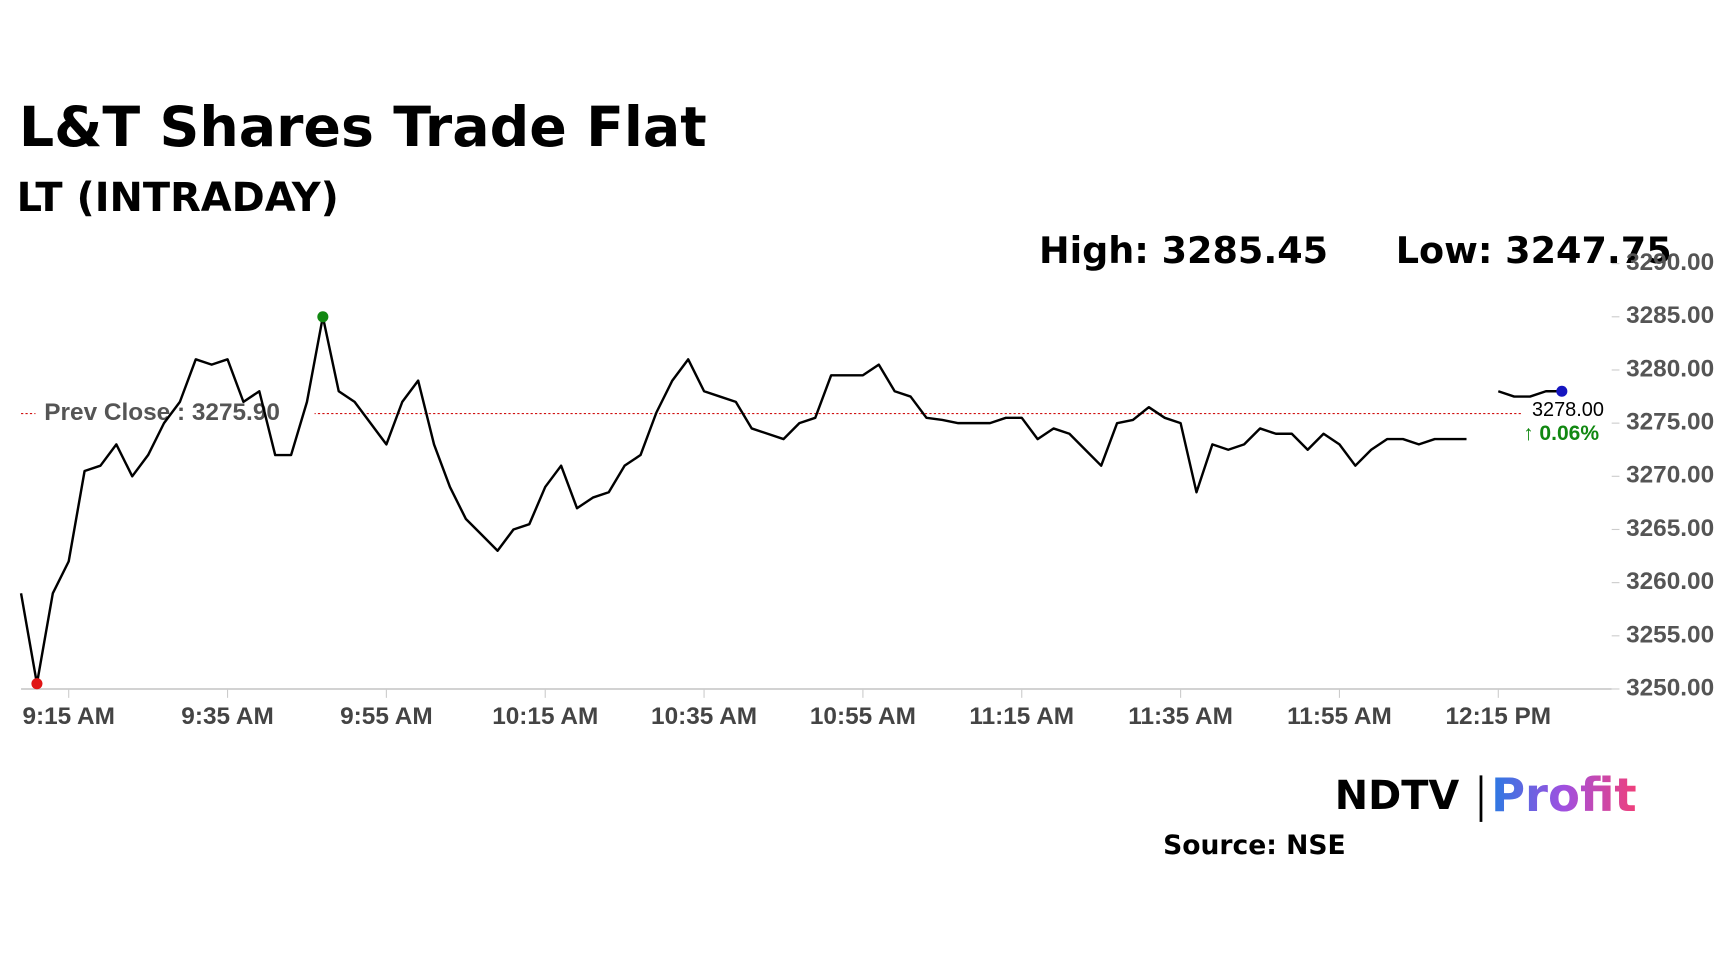 This screenshot has width=1728, height=976. Describe the element at coordinates (1183, 250) in the screenshot. I see `high-label: High: 3285.45` at that location.